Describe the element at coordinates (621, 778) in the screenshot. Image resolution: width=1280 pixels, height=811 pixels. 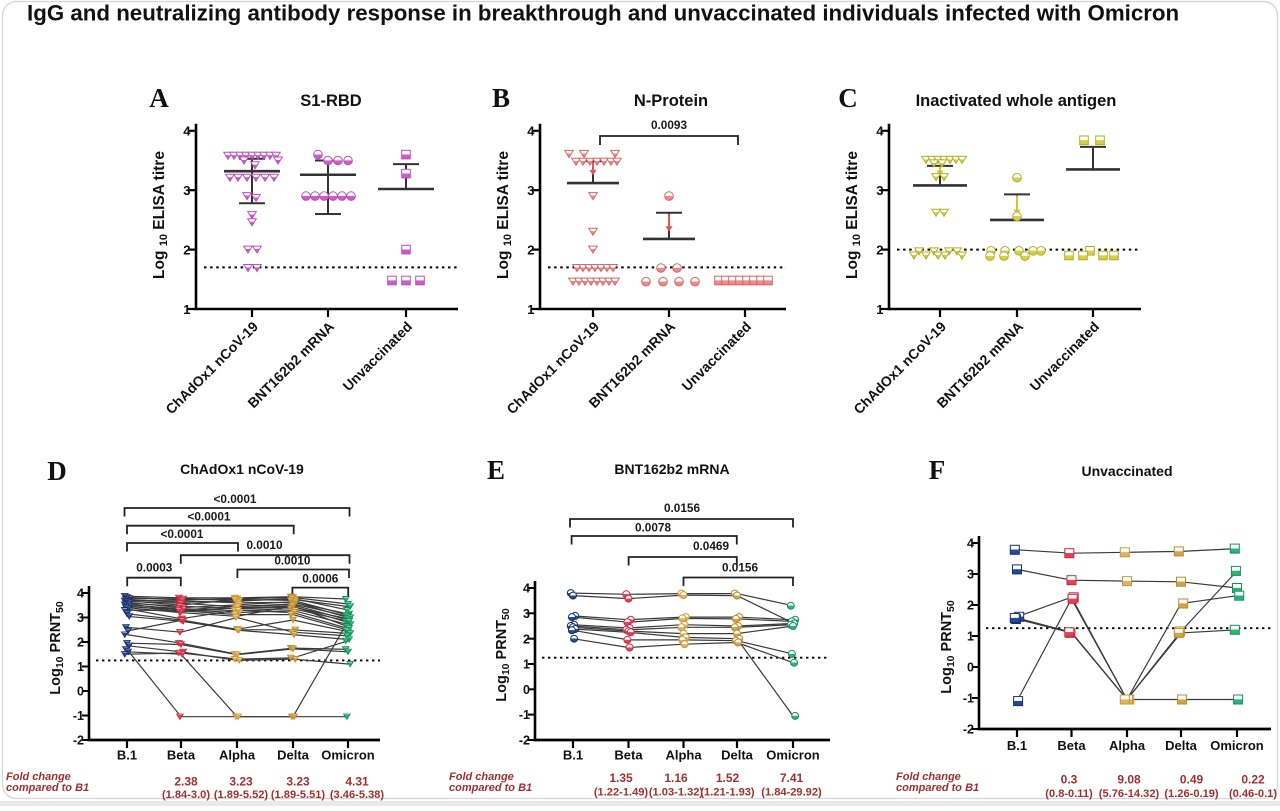
I see `svg-text: 1.35` at that location.